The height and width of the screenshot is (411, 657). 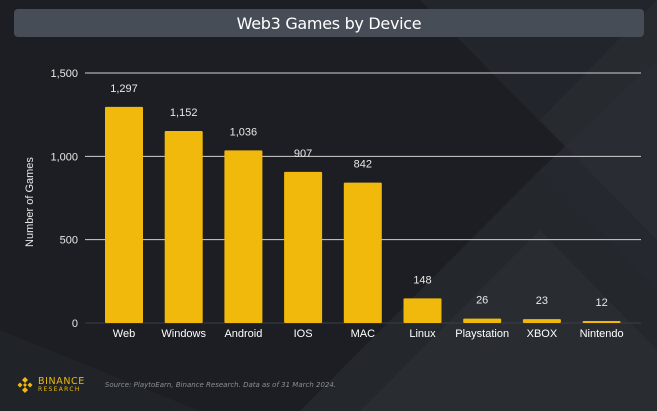 I want to click on y-tick-label: 500, so click(x=69, y=241).